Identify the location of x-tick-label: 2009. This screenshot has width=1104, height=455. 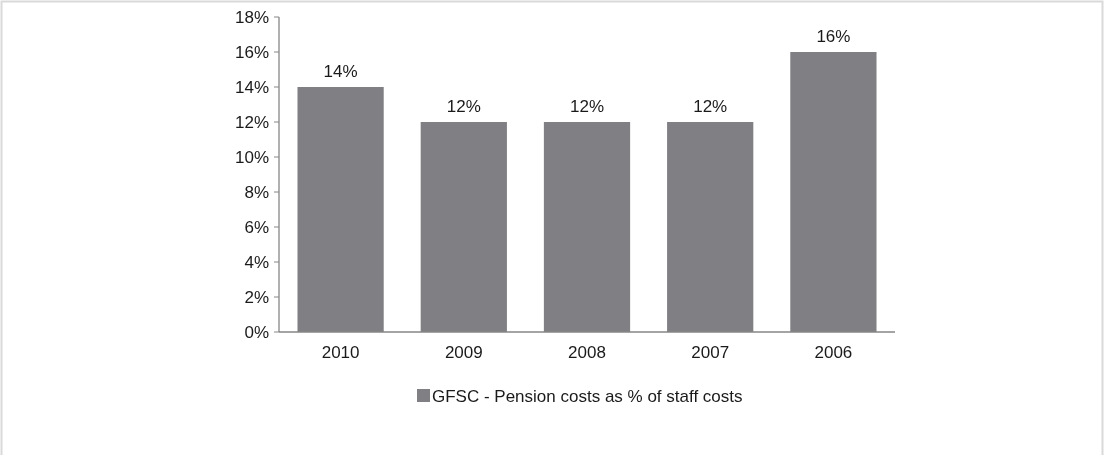
(463, 352).